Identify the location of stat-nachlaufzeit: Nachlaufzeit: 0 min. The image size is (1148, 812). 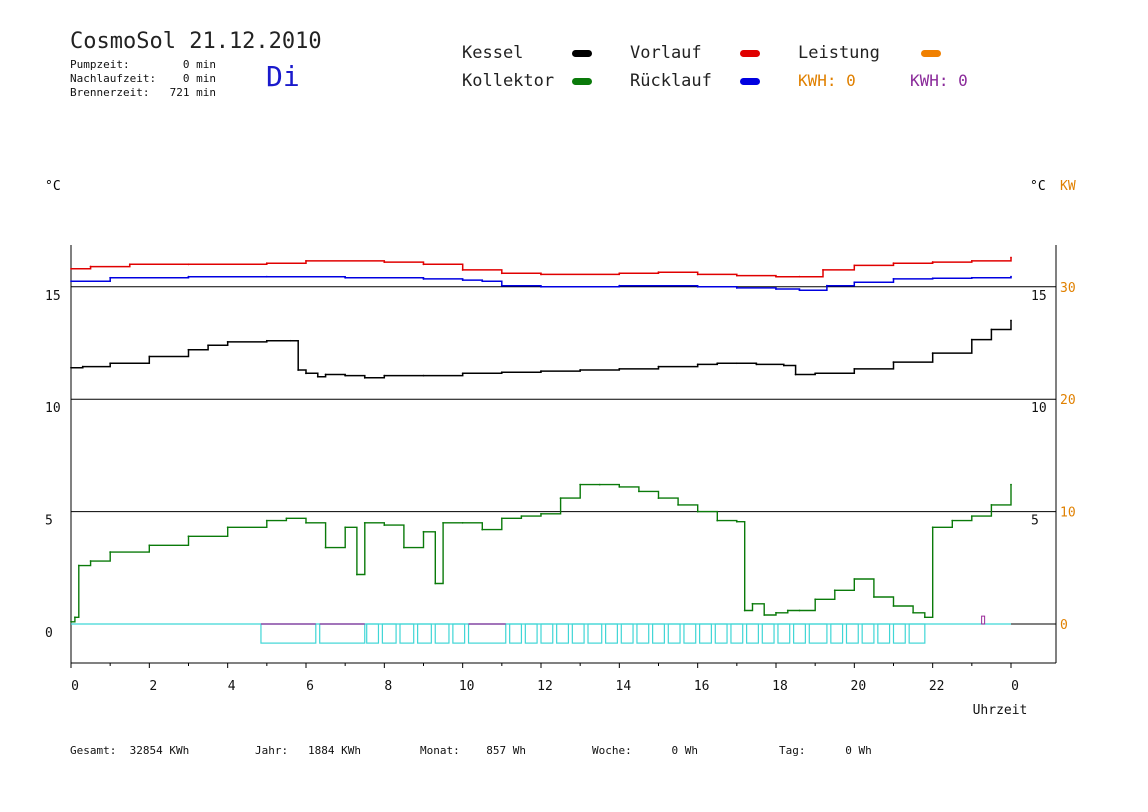
(143, 78).